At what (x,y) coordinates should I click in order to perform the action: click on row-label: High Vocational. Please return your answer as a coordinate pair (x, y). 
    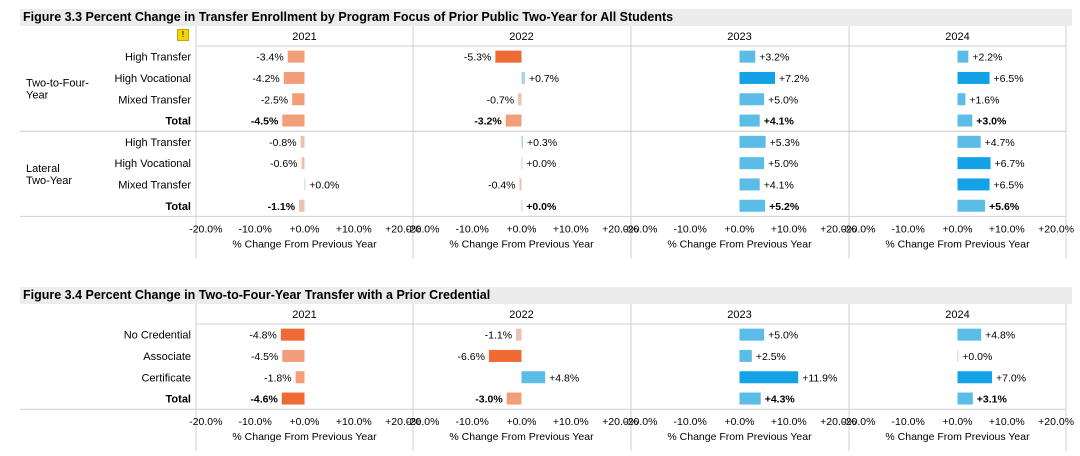
    Looking at the image, I should click on (153, 164).